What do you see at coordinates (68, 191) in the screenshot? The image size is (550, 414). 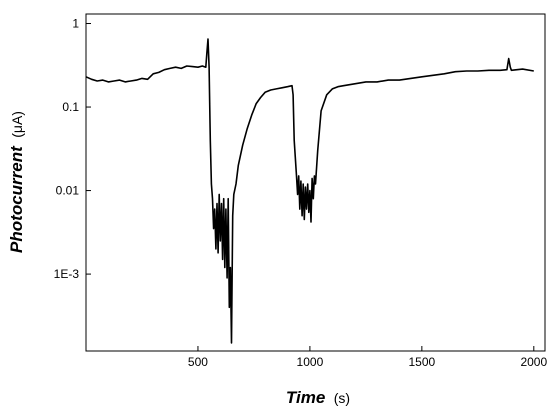 I see `y-tick-label: 0.01` at bounding box center [68, 191].